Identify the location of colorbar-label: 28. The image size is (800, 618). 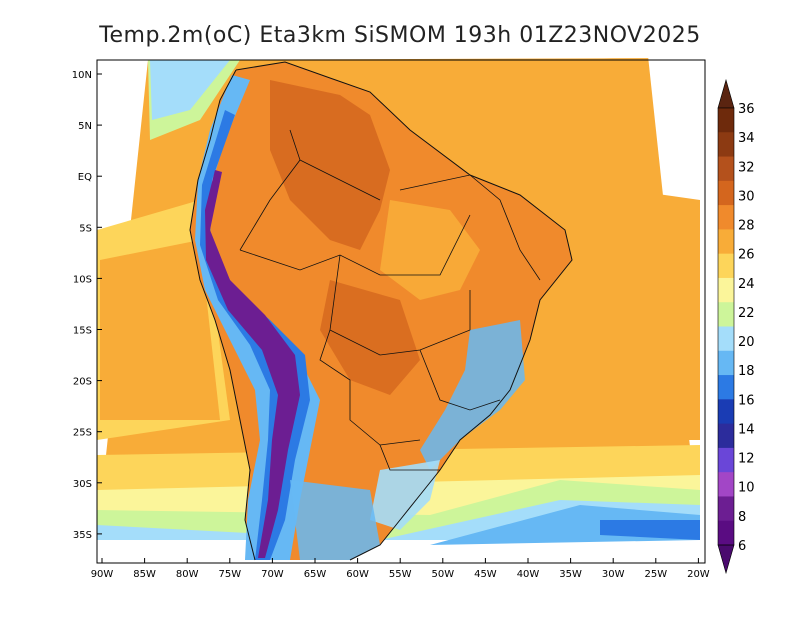
(746, 226).